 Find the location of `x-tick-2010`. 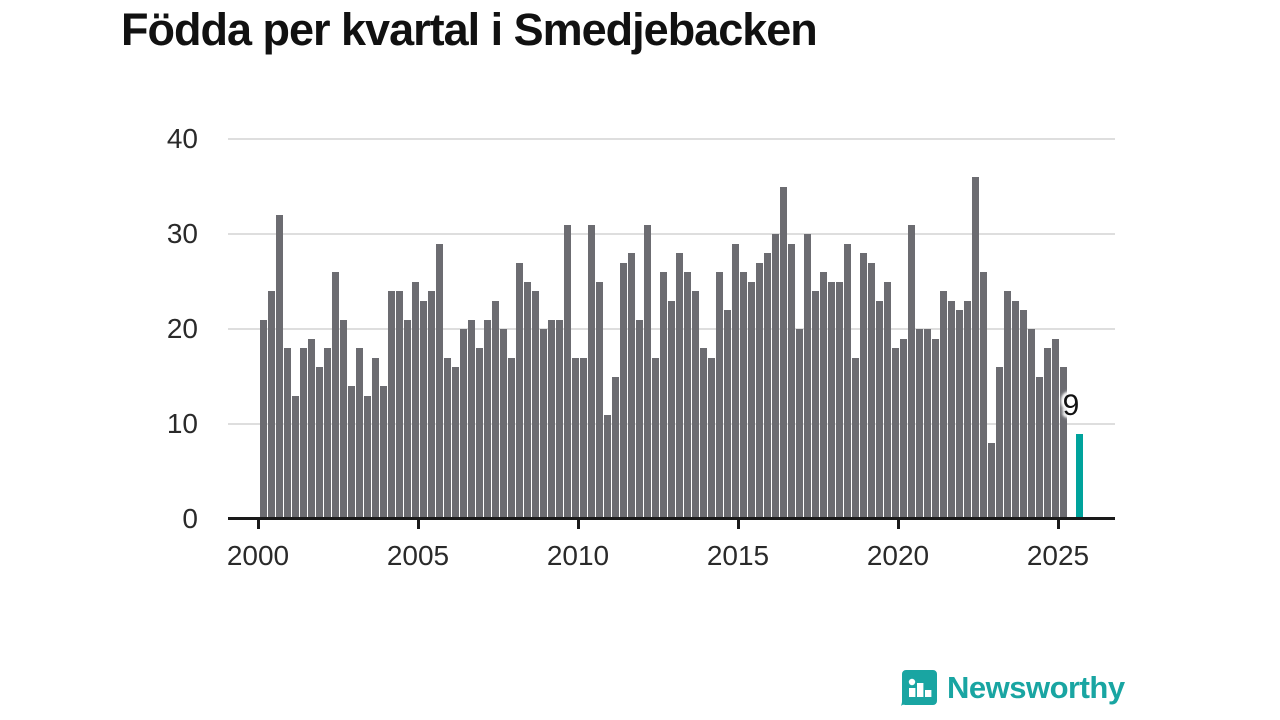

x-tick-2010 is located at coordinates (578, 524).